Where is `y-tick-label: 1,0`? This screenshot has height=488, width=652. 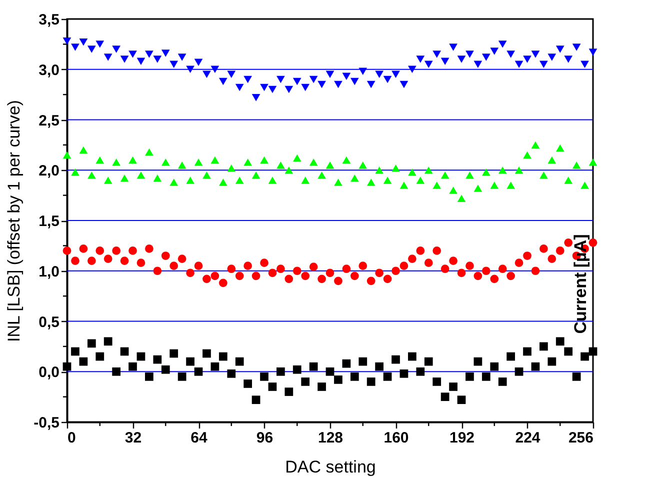 y-tick-label: 1,0 is located at coordinates (49, 271).